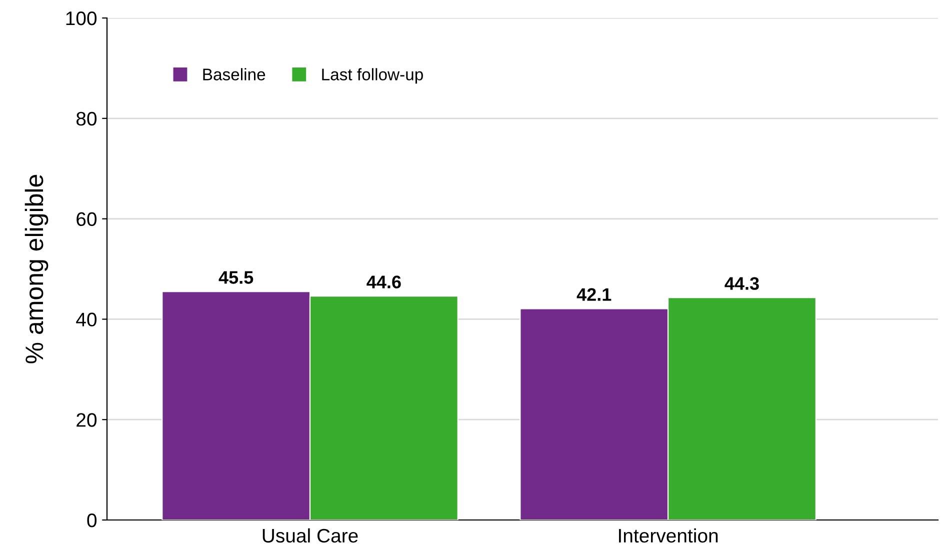 The height and width of the screenshot is (553, 941). What do you see at coordinates (594, 294) in the screenshot?
I see `data-label: 42.1` at bounding box center [594, 294].